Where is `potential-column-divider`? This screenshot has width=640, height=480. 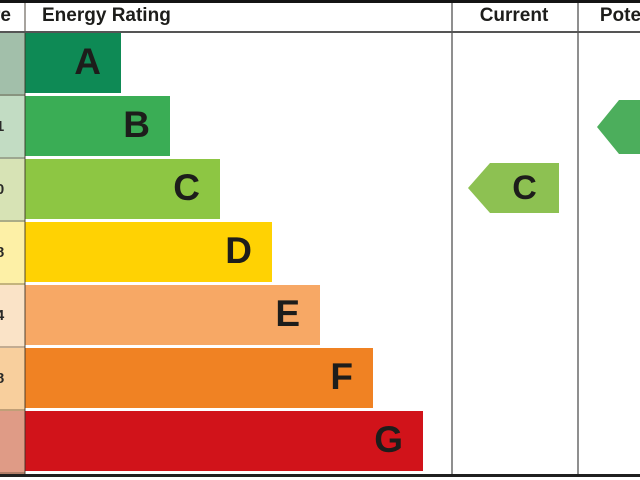 potential-column-divider is located at coordinates (578, 238).